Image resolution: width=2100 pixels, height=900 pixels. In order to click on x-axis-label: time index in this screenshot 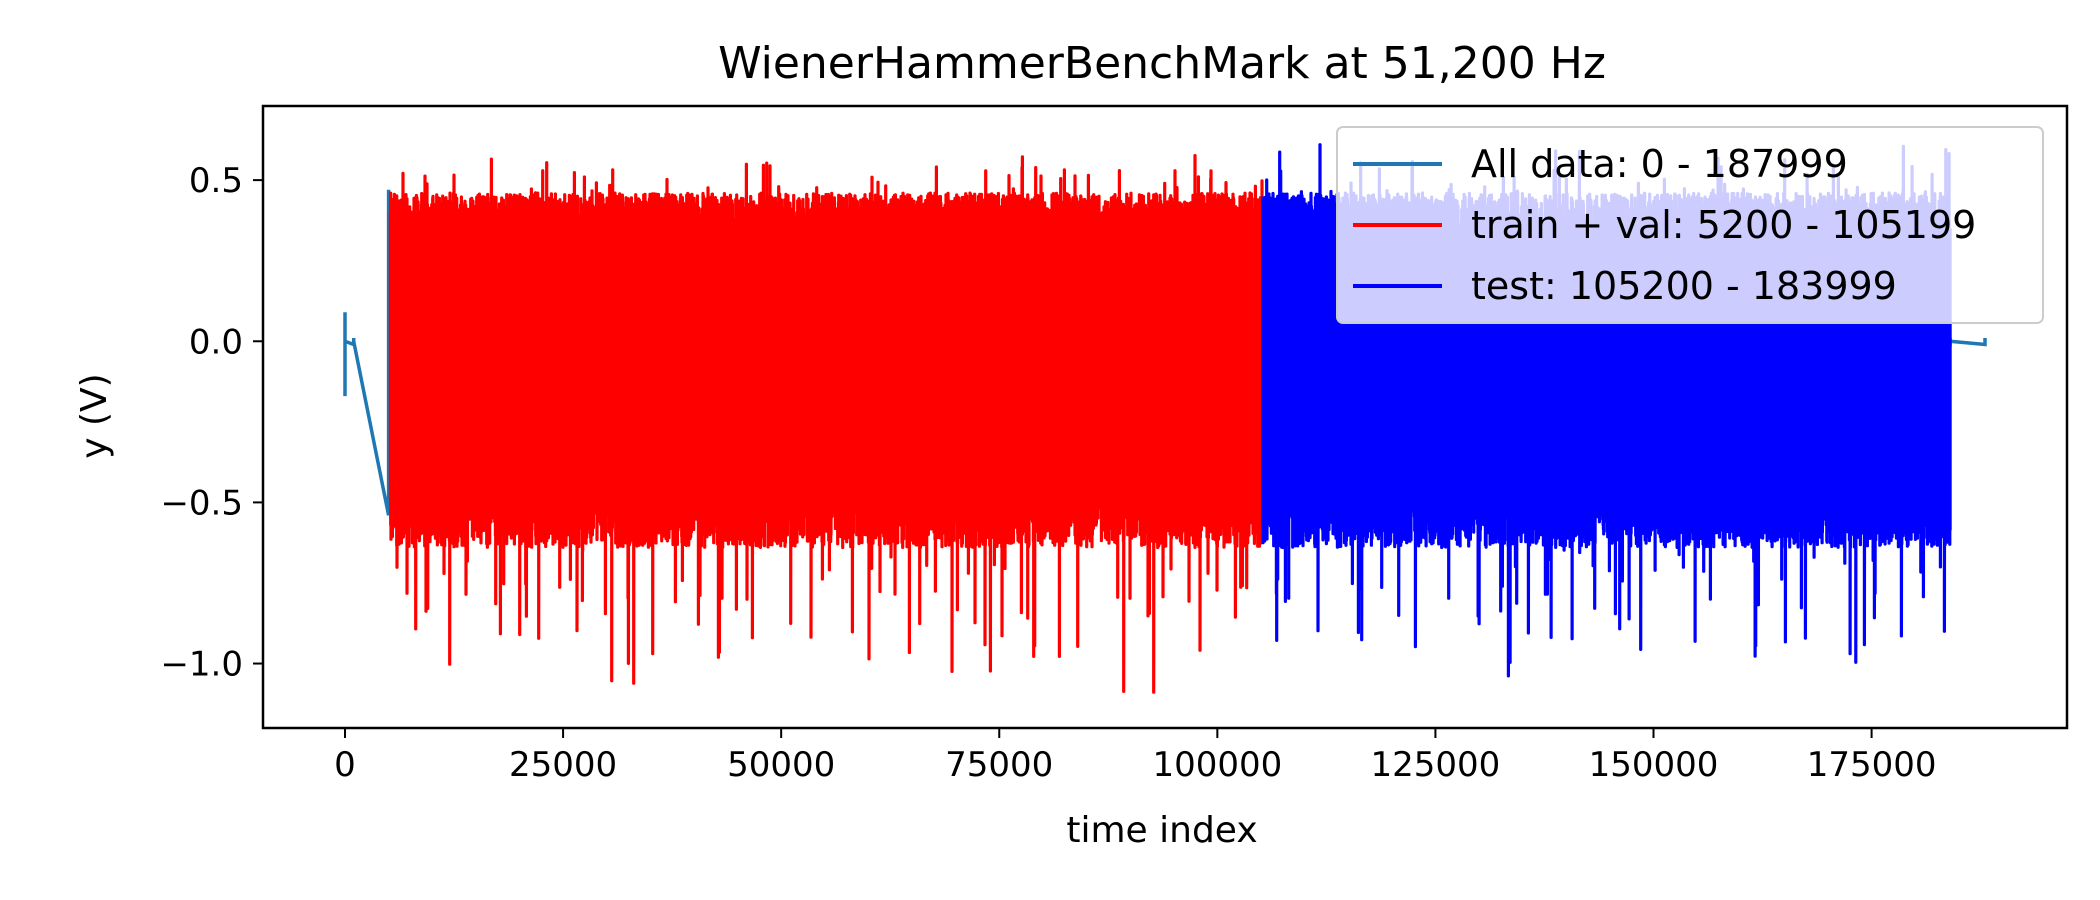, I will do `click(1161, 830)`.